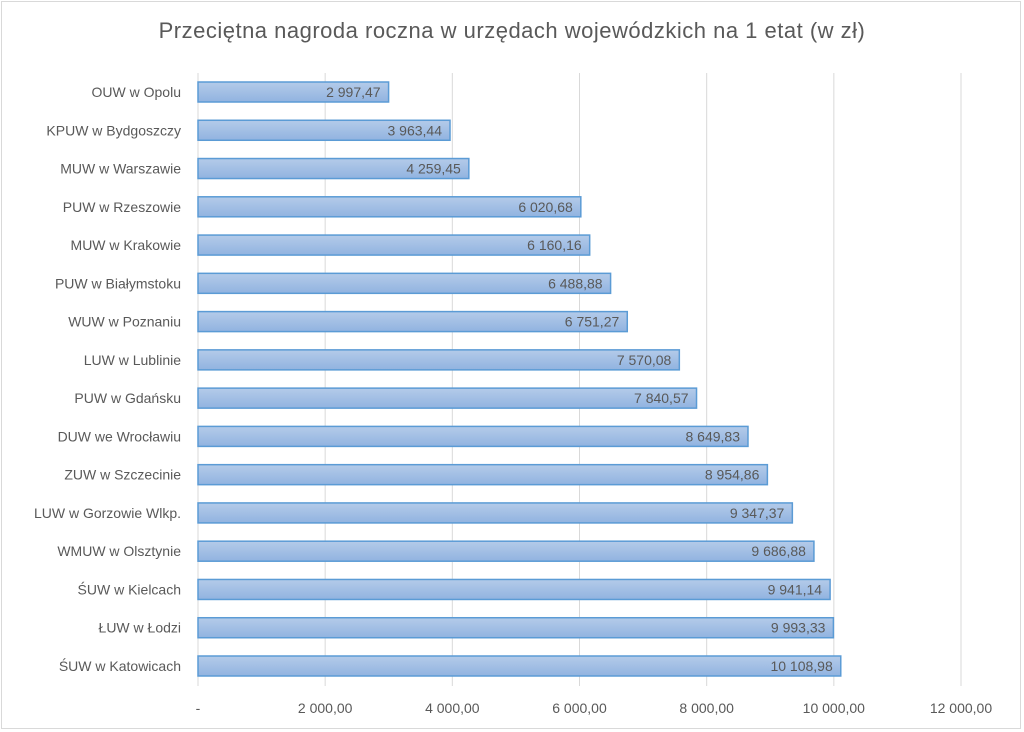  I want to click on data-label: 2 997,47, so click(353, 92).